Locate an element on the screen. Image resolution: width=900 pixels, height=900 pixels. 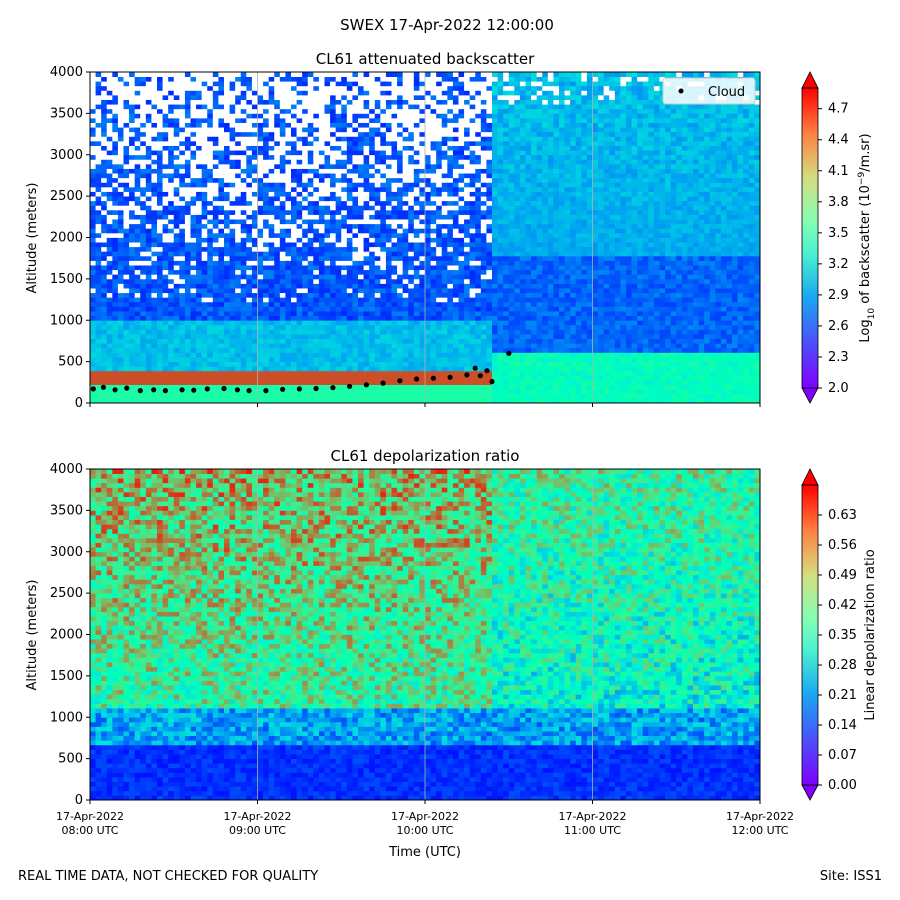
panel1-legend: Cloud is located at coordinates (709, 91).